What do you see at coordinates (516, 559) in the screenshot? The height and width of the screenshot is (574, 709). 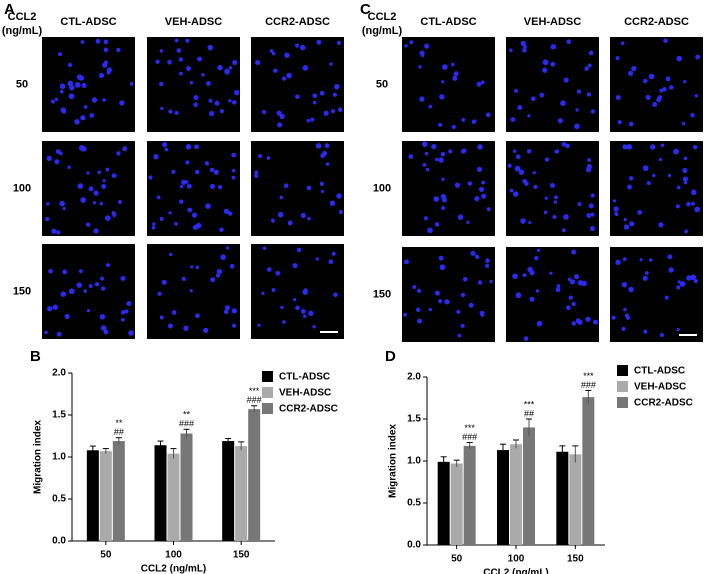 I see `x-tick-label: 100` at bounding box center [516, 559].